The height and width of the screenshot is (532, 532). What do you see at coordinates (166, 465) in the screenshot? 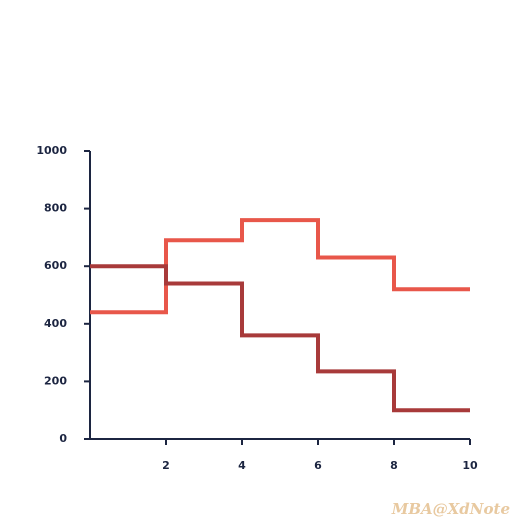
I see `x-tick-label: 2` at bounding box center [166, 465].